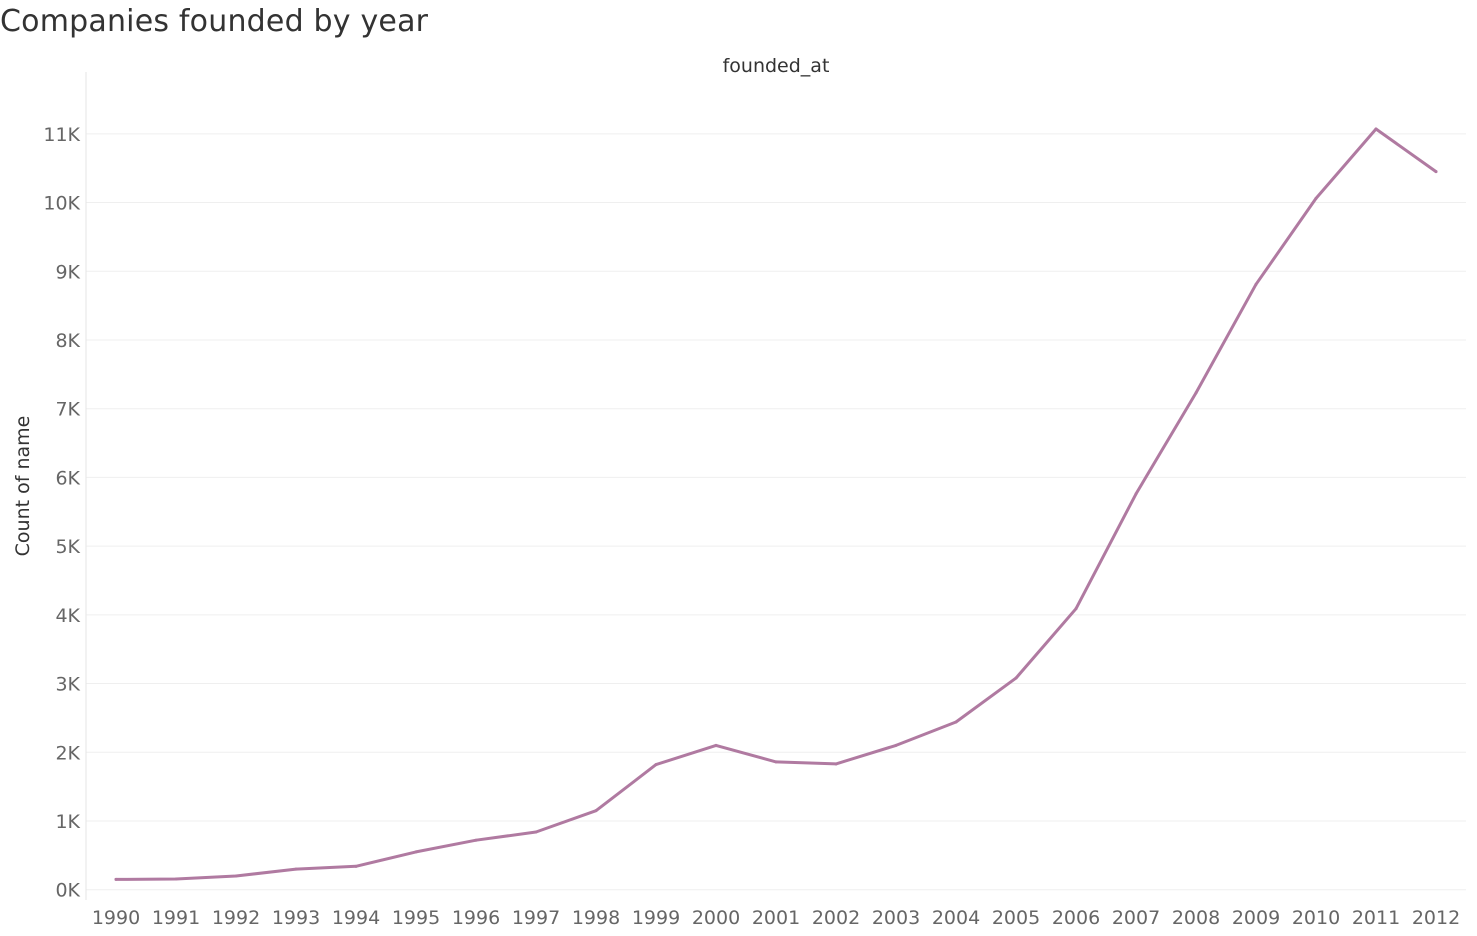 This screenshot has height=936, width=1477. I want to click on x-tick-label: 2000, so click(716, 918).